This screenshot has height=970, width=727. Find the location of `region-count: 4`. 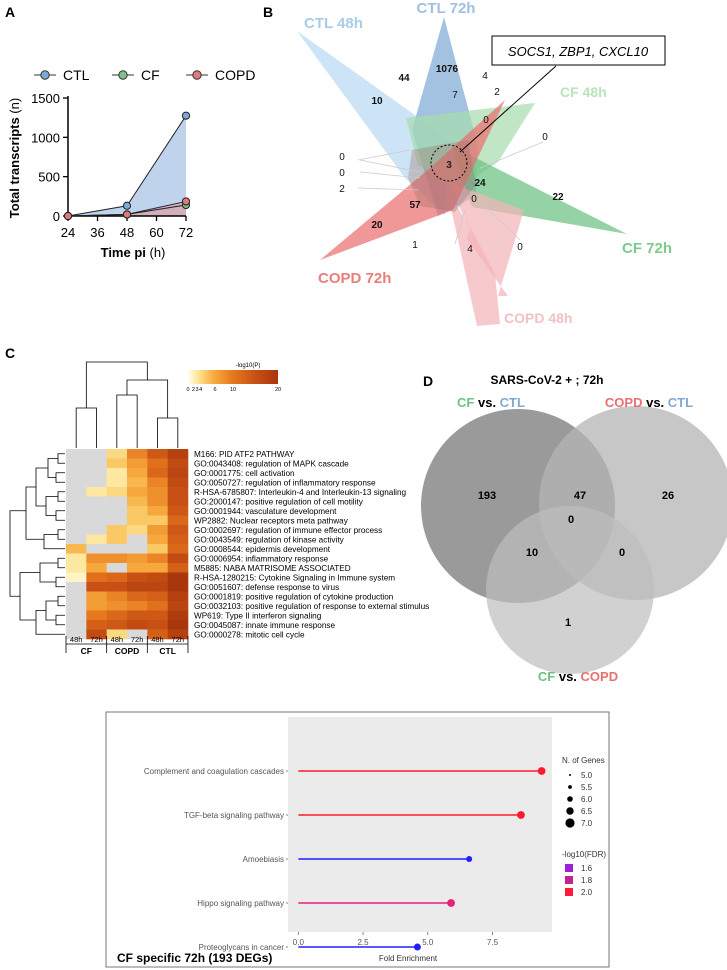

region-count: 4 is located at coordinates (485, 76).